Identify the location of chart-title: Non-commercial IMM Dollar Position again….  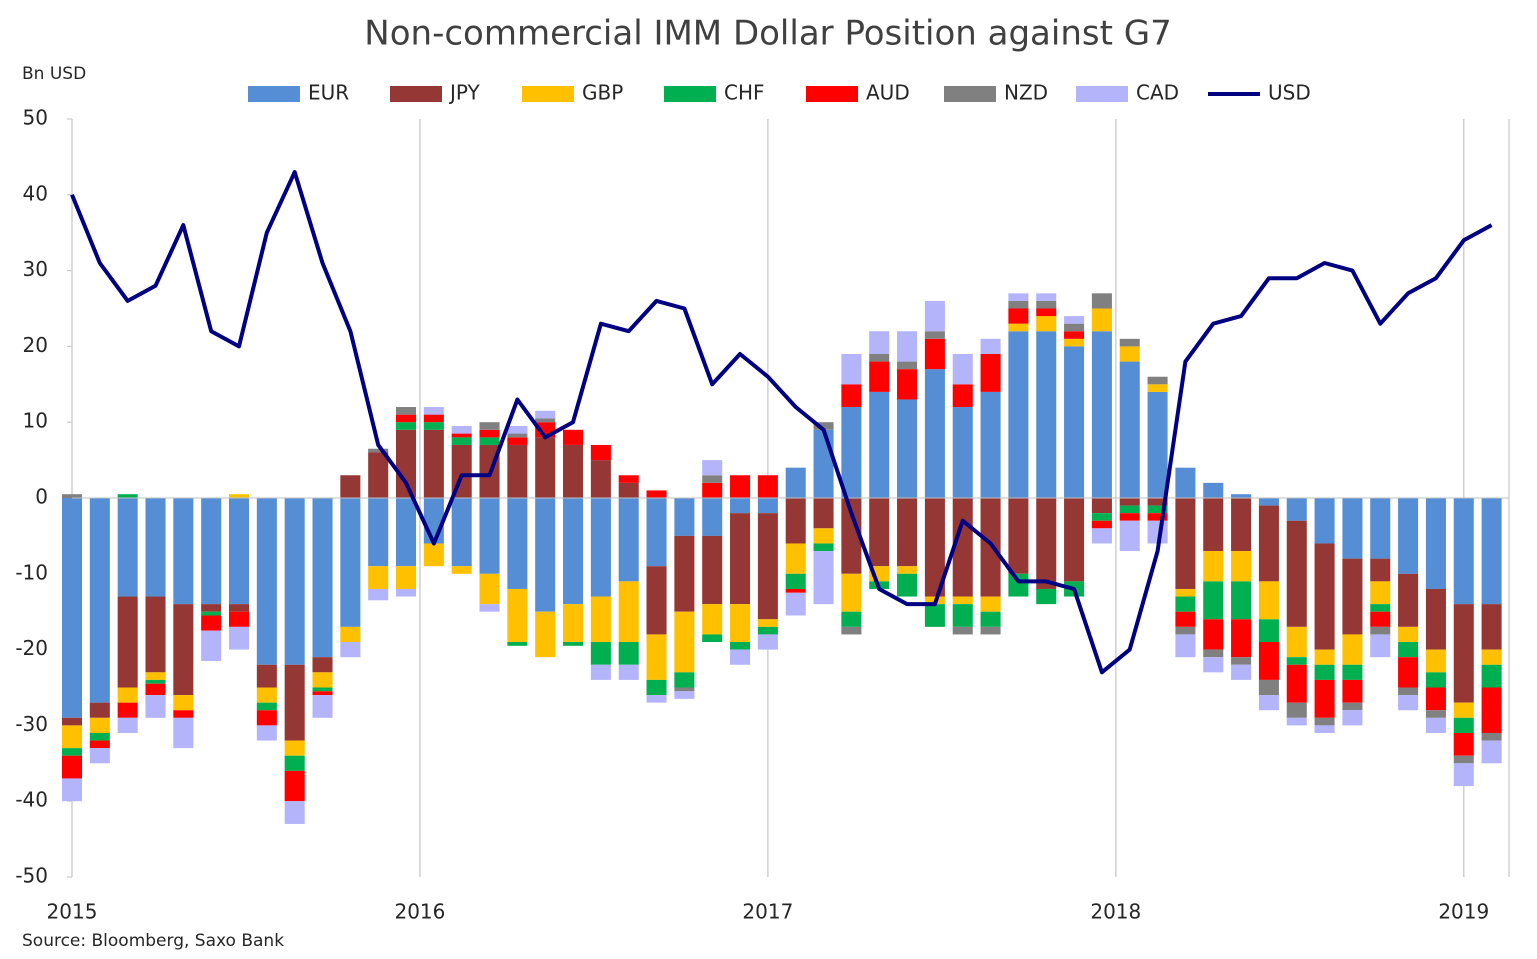
(767, 34).